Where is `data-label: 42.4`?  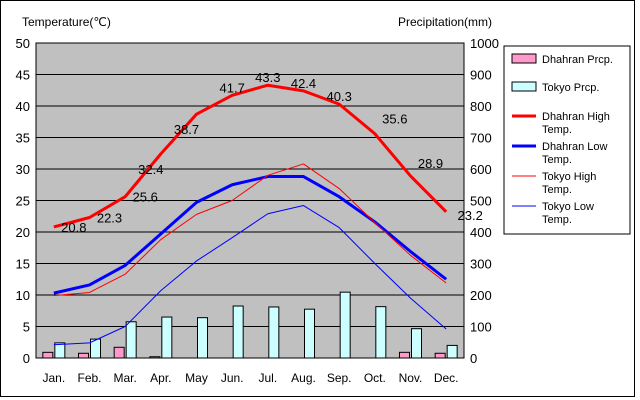 data-label: 42.4 is located at coordinates (303, 83).